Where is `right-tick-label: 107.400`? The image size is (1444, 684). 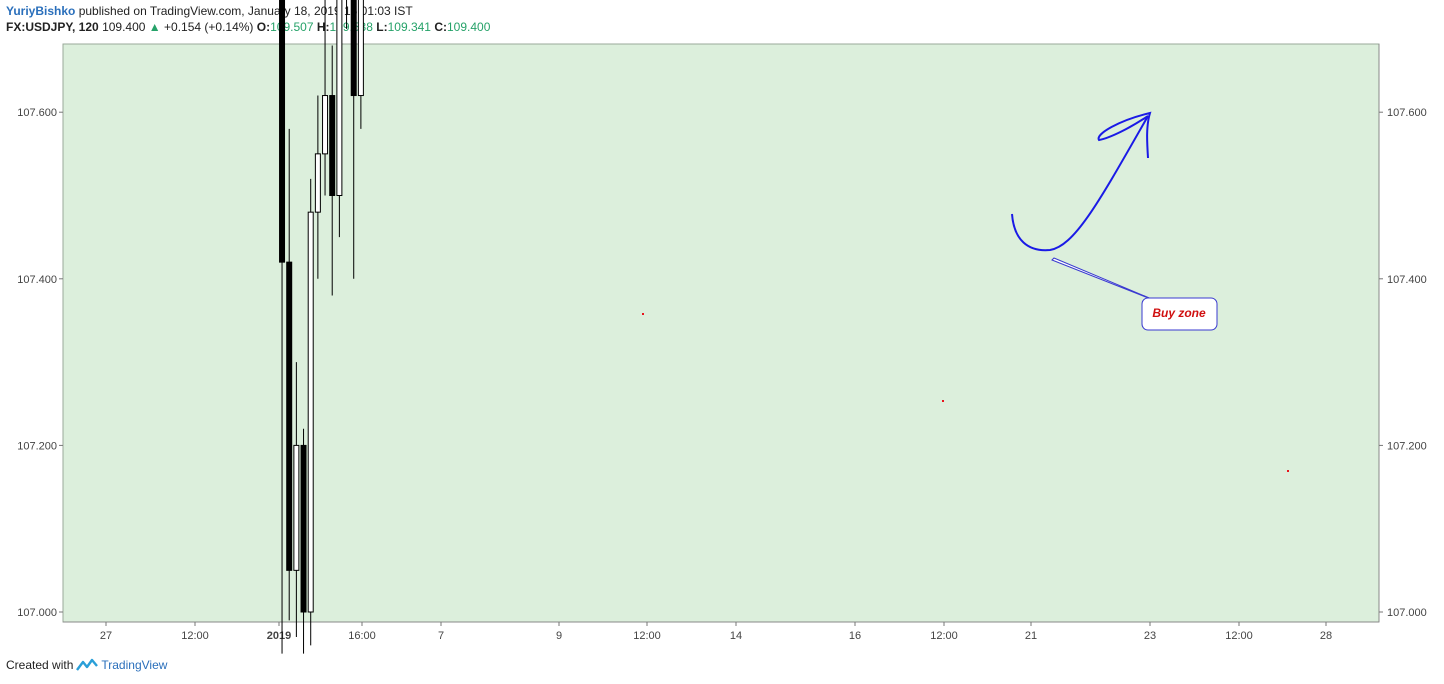 right-tick-label: 107.400 is located at coordinates (1407, 280).